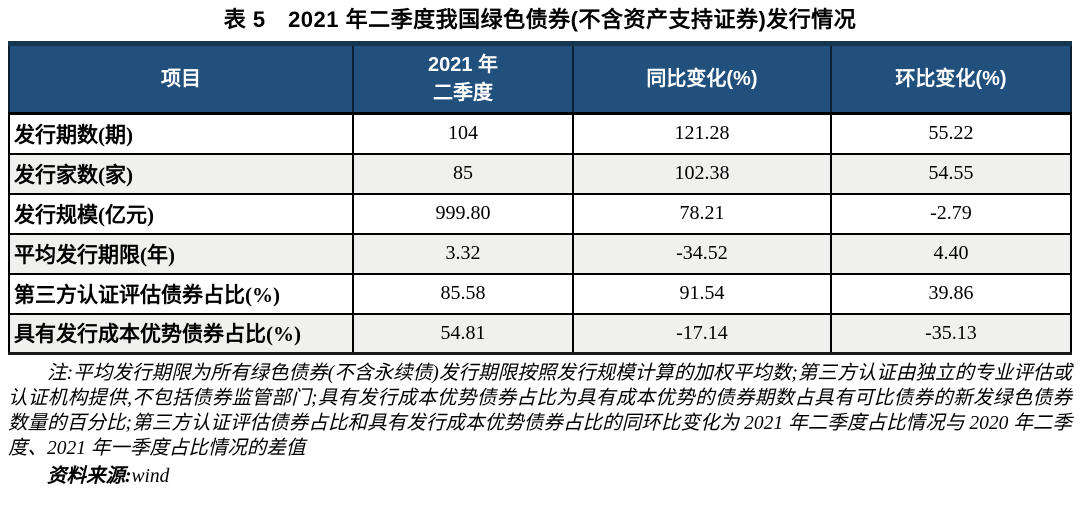 The image size is (1080, 505). Describe the element at coordinates (463, 293) in the screenshot. I see `value-cell: 85.58` at that location.